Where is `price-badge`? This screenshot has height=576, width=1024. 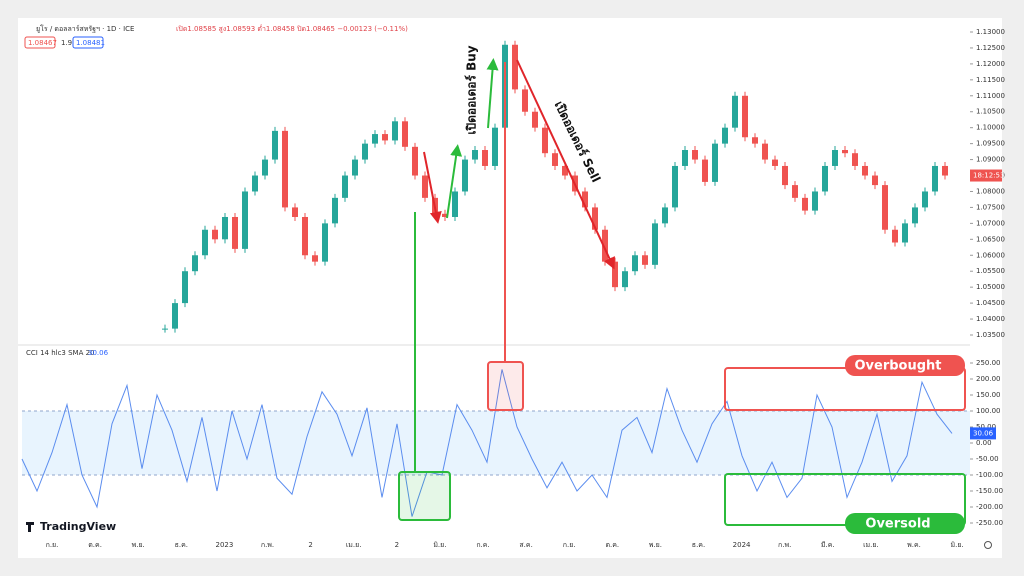 price-badge is located at coordinates (986, 175).